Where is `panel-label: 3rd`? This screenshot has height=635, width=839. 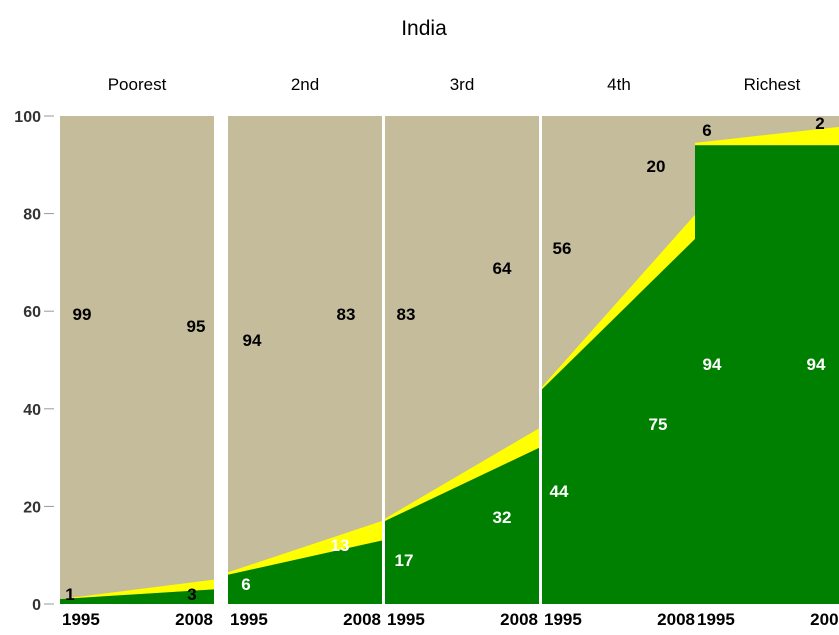 panel-label: 3rd is located at coordinates (462, 84).